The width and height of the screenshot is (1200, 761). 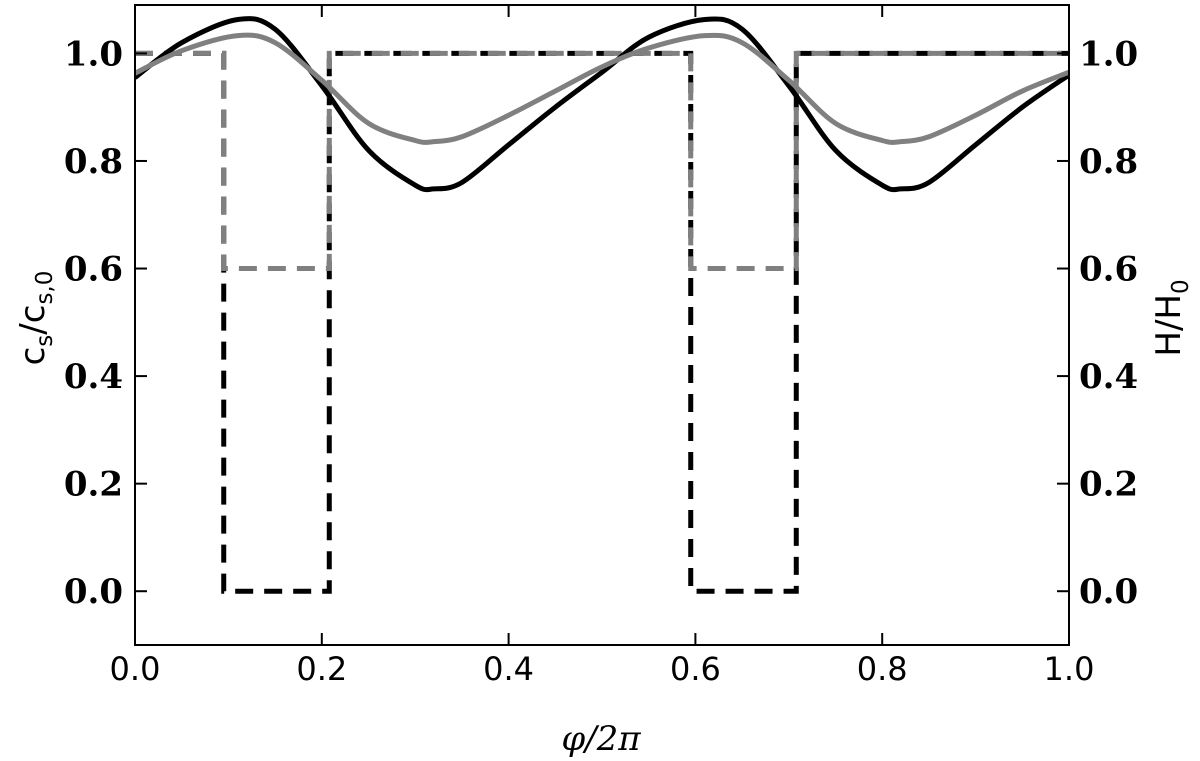 I want to click on y-tick-label-left: 0.8, so click(x=93, y=162).